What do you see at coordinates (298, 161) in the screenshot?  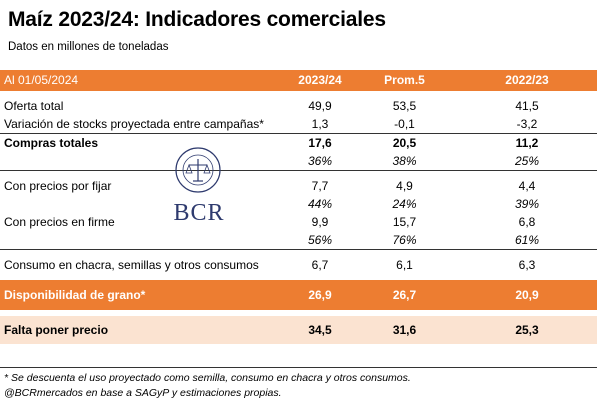 I see `table-row-compras-pct: 36% 38% 25%` at bounding box center [298, 161].